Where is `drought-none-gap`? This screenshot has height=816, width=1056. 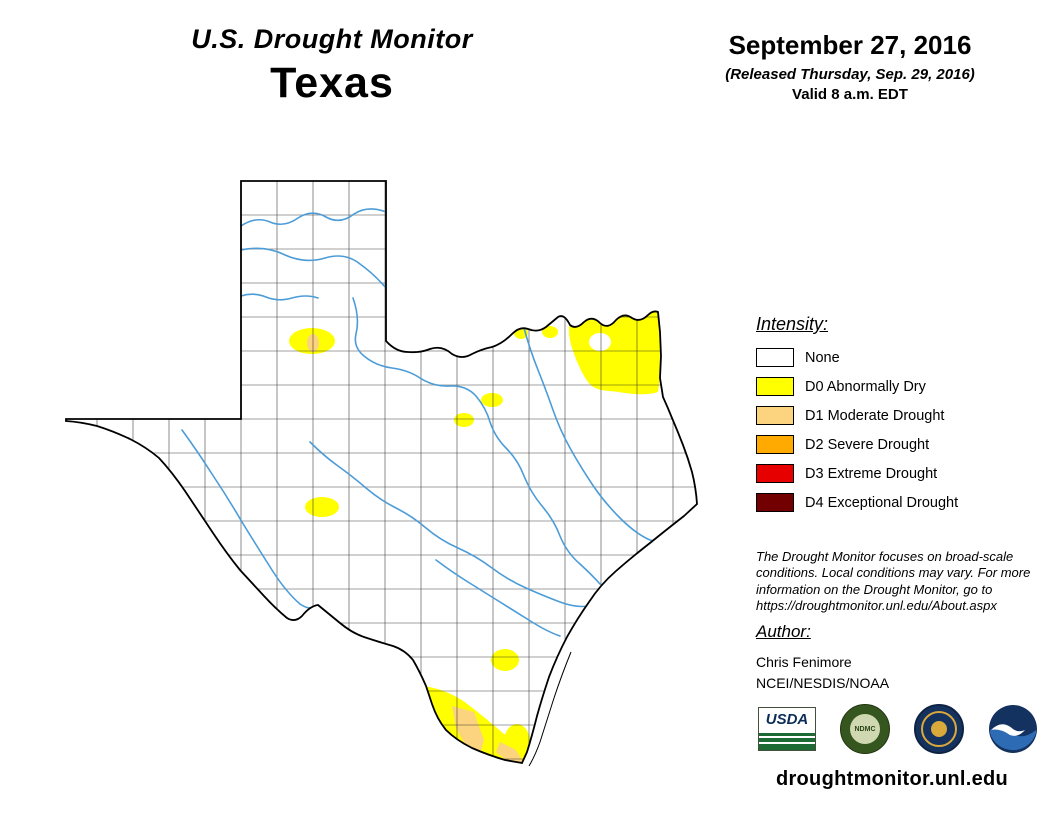
drought-none-gap is located at coordinates (600, 342).